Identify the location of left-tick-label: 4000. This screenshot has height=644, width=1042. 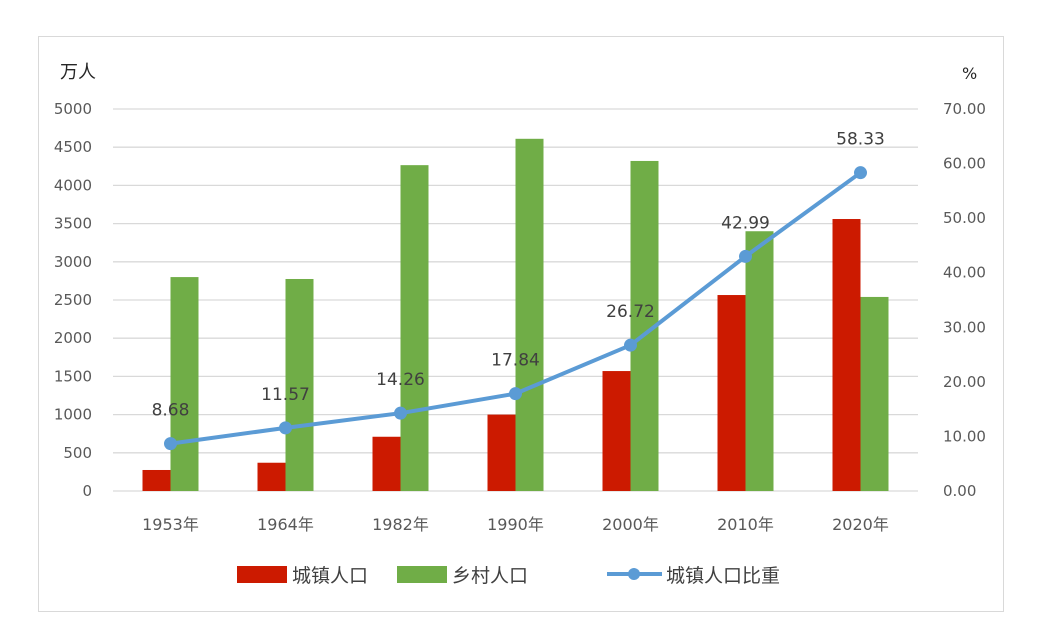
(73, 185).